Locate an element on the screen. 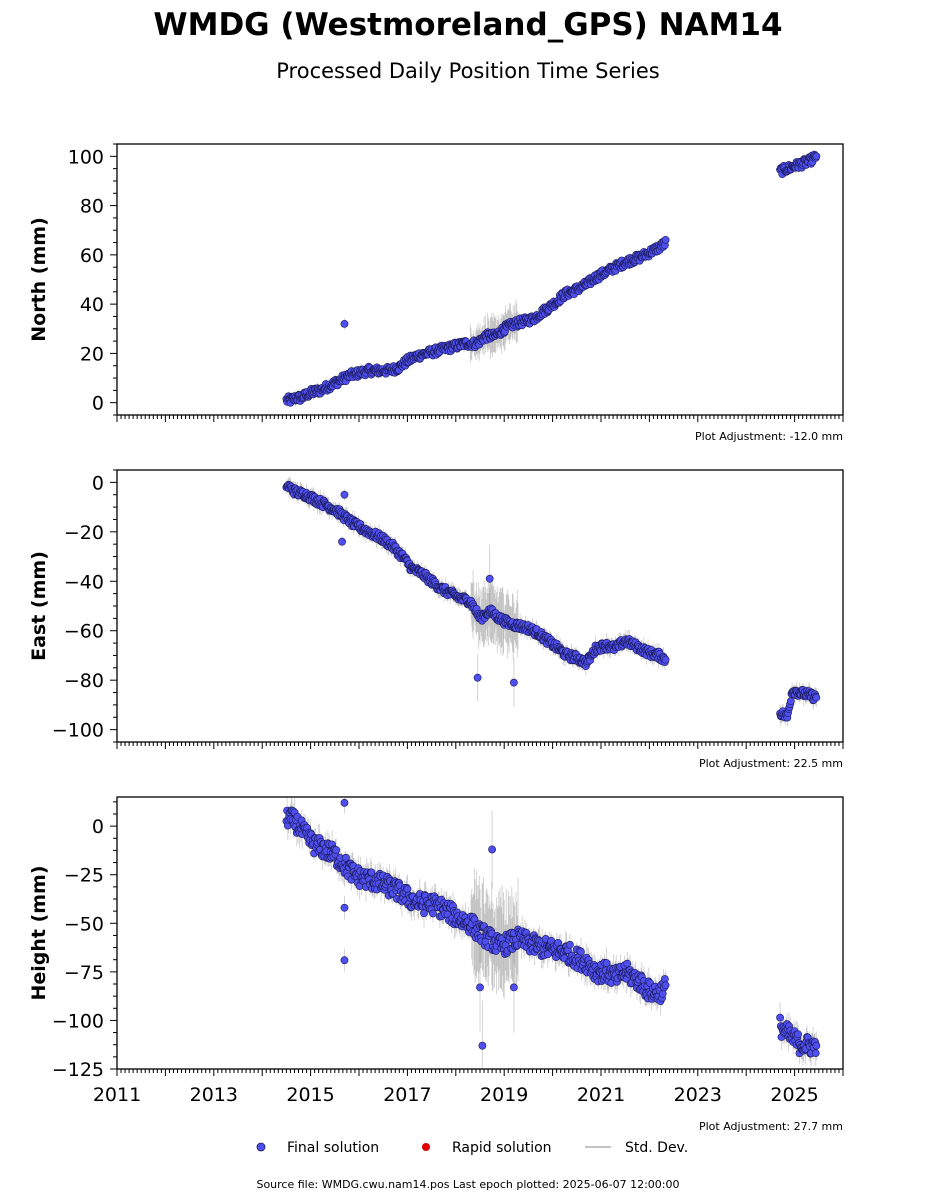 The height and width of the screenshot is (1200, 937). x-tick-label: 2015 is located at coordinates (310, 1095).